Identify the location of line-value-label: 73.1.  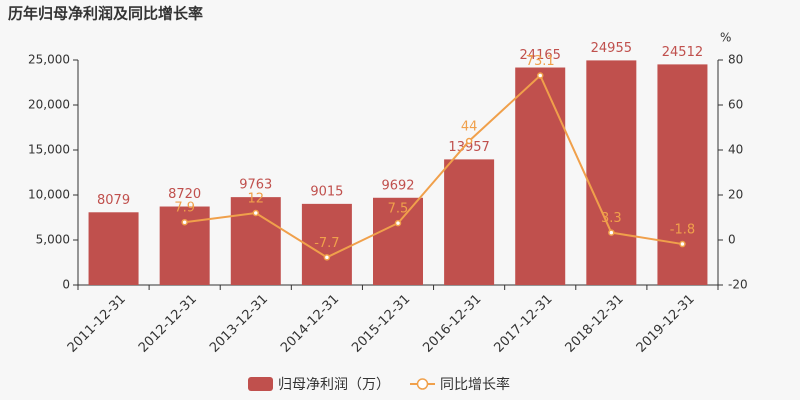
(540, 61).